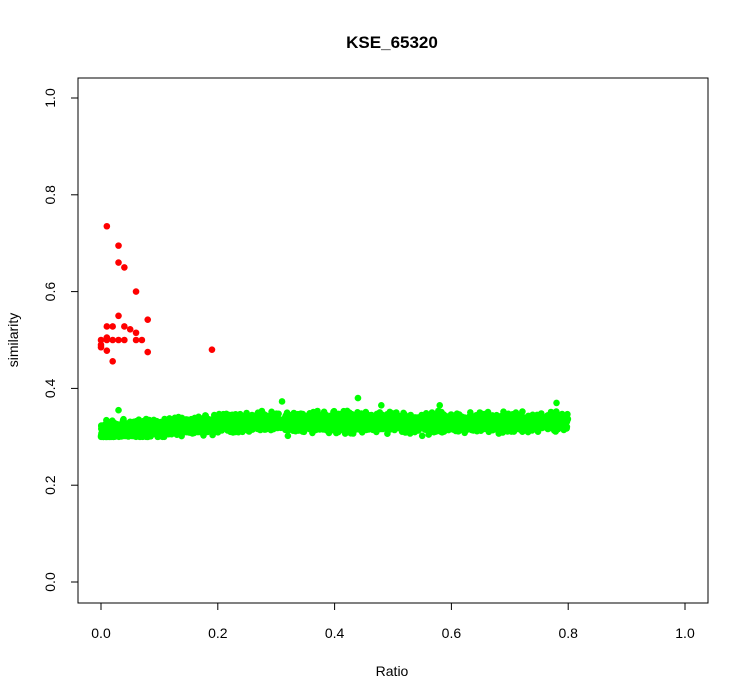  Describe the element at coordinates (60, 340) in the screenshot. I see `y-axis: 0.0 0.2 0.4 0.6 0.8 1.0` at that location.